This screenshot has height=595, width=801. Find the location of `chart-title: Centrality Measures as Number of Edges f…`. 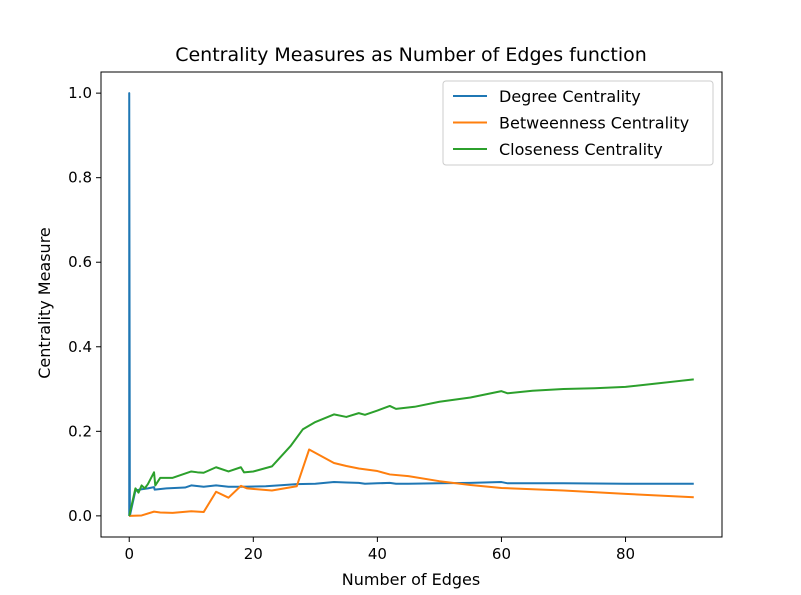

chart-title: Centrality Measures as Number of Edges f… is located at coordinates (411, 55).